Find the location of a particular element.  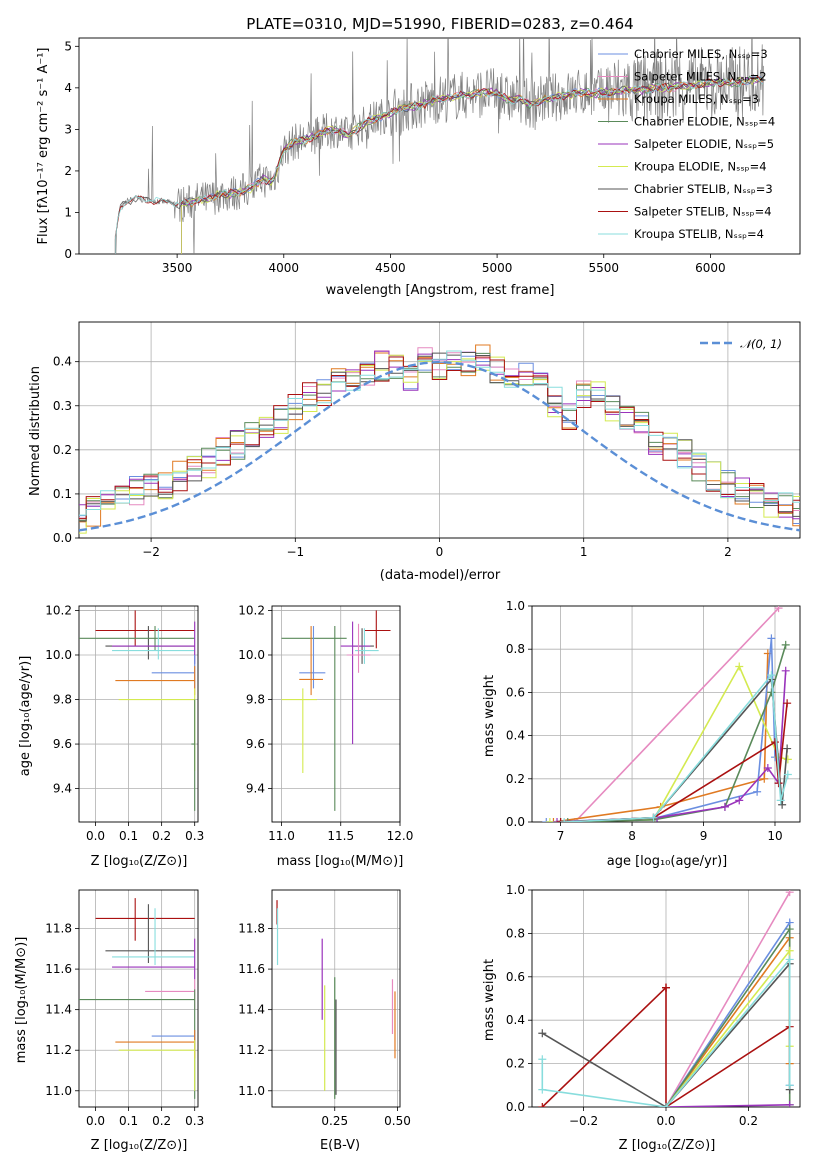

legend-label-chabrier_stelib: Chabrier STELIB, Nₛₛₚ=3 is located at coordinates (703, 189).